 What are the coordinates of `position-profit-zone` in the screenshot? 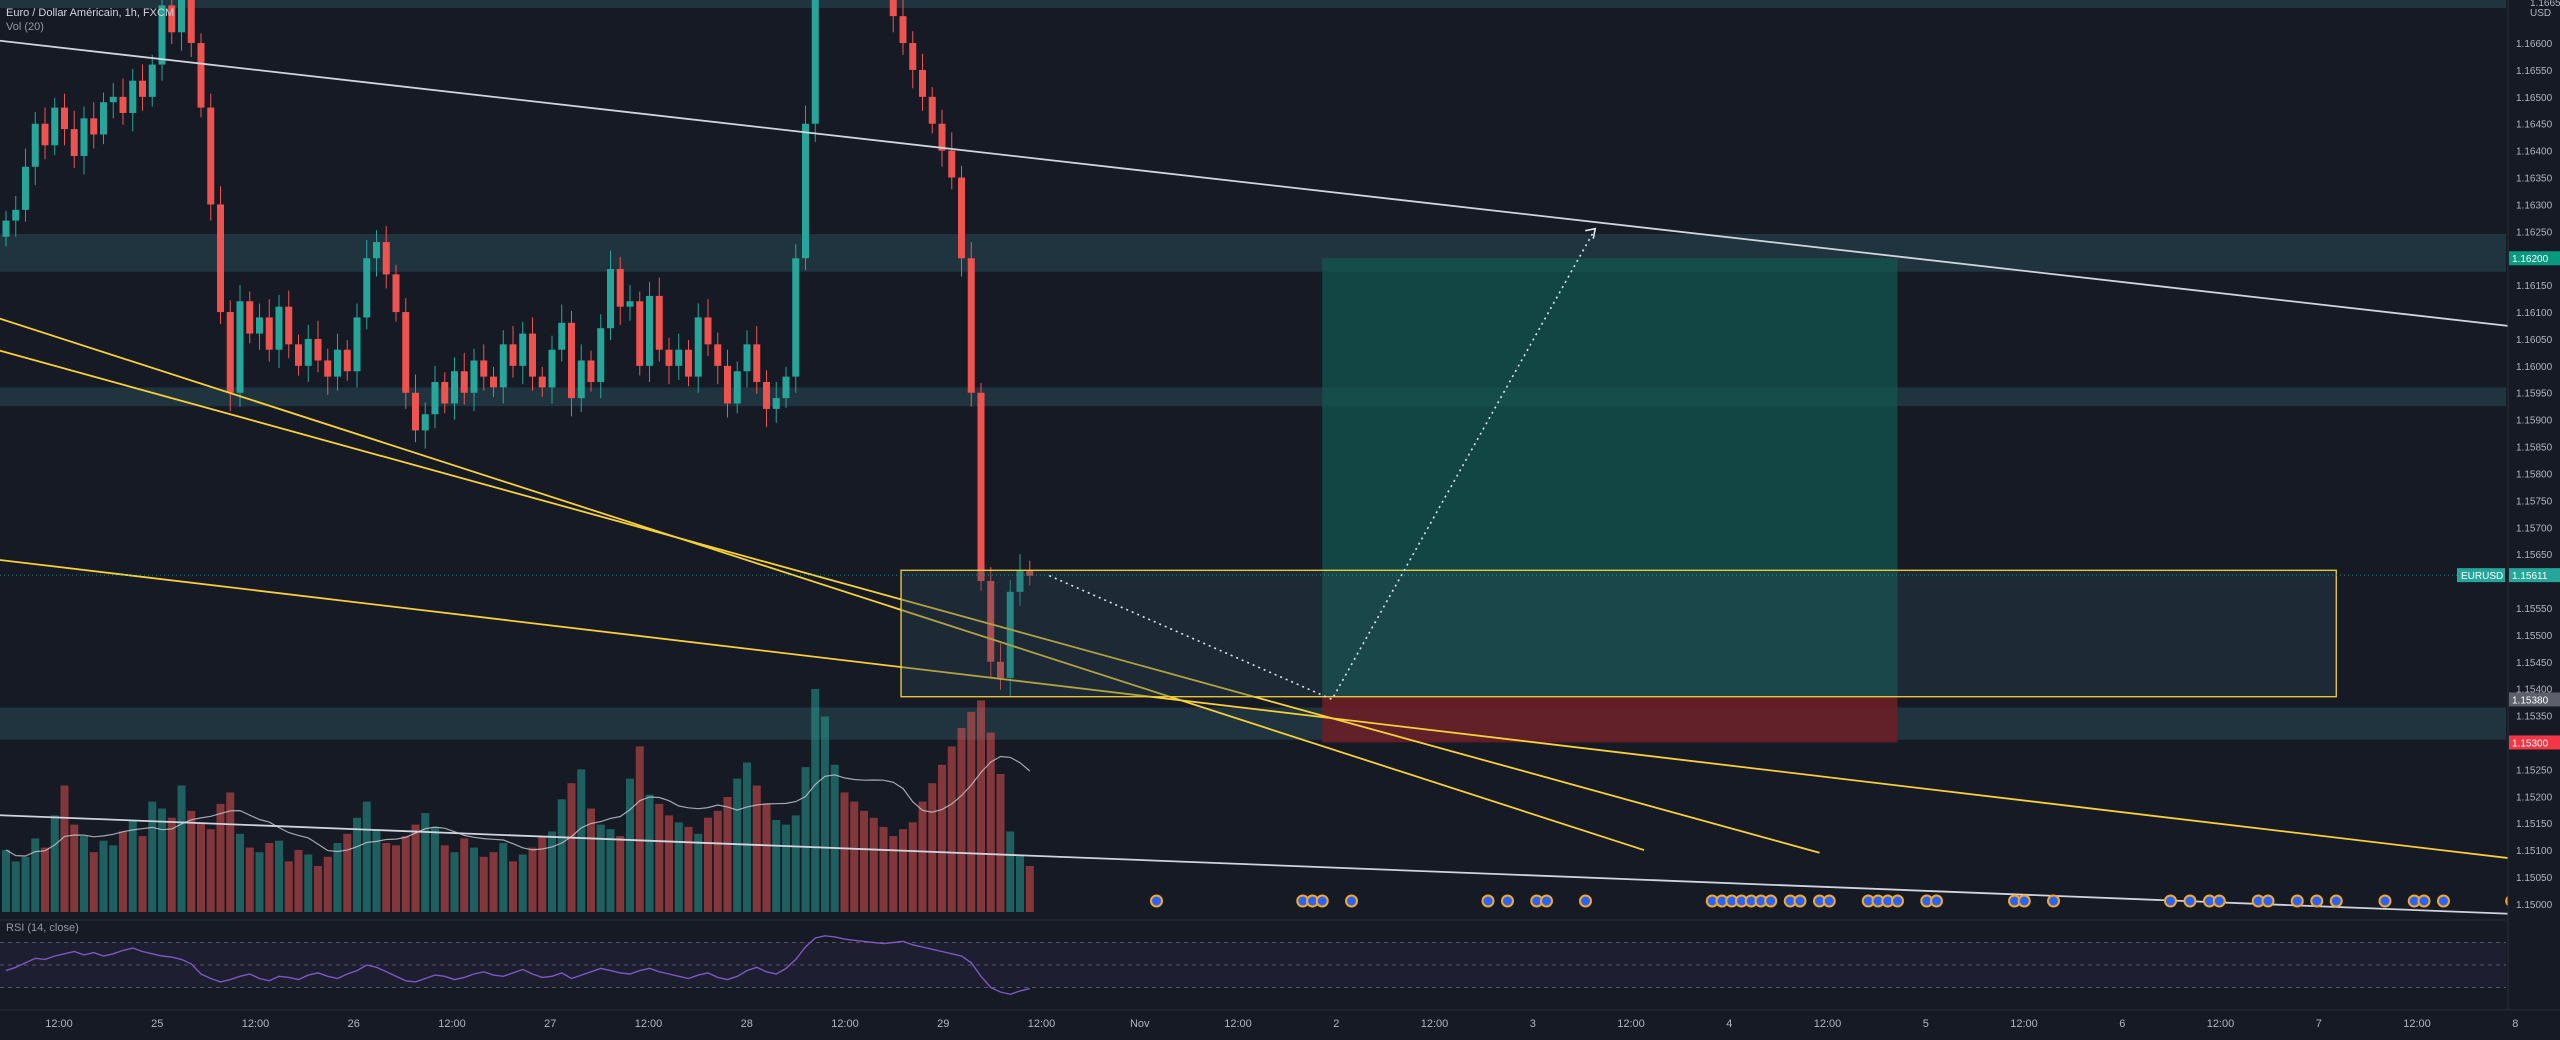 It's located at (1610, 477).